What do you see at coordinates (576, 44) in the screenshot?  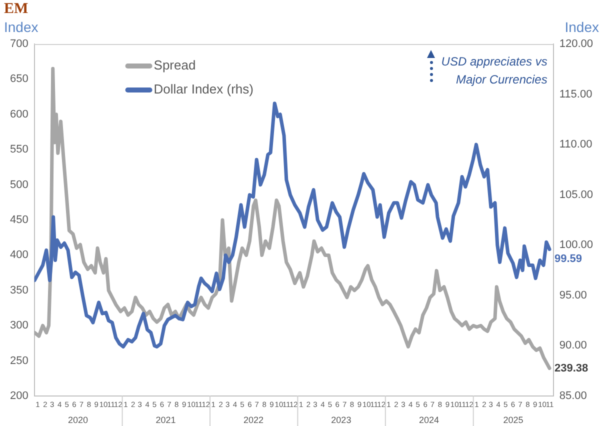 I see `y2-tick-label: 120.00` at bounding box center [576, 44].